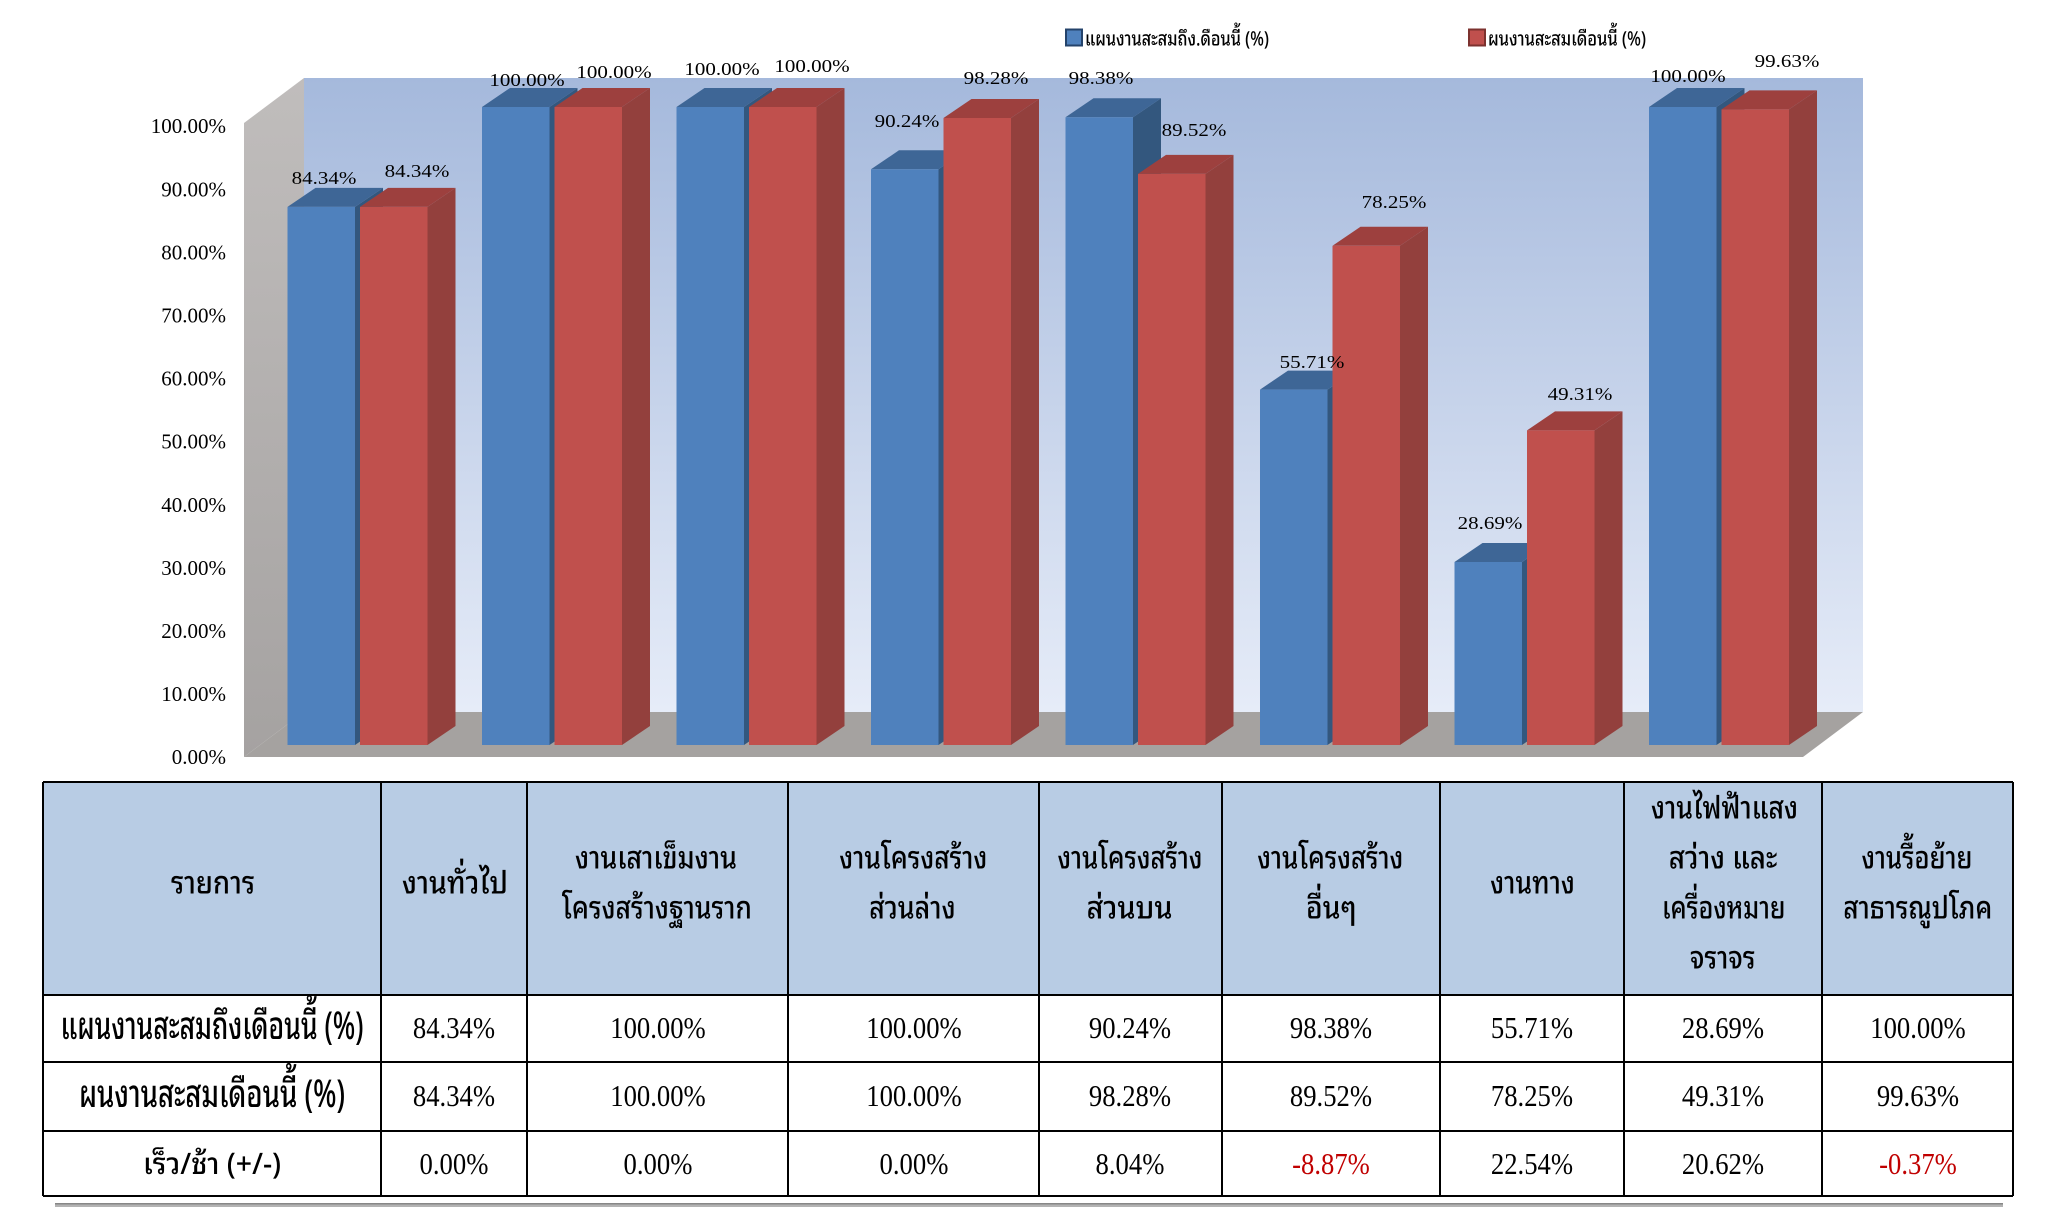  What do you see at coordinates (1532, 1163) in the screenshot?
I see `svg-text: 22.54%` at bounding box center [1532, 1163].